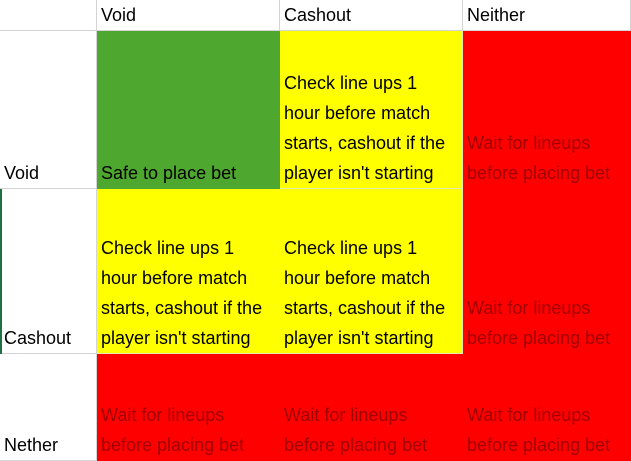 The image size is (631, 461). What do you see at coordinates (48, 407) in the screenshot?
I see `row-header-nether: Nether` at bounding box center [48, 407].